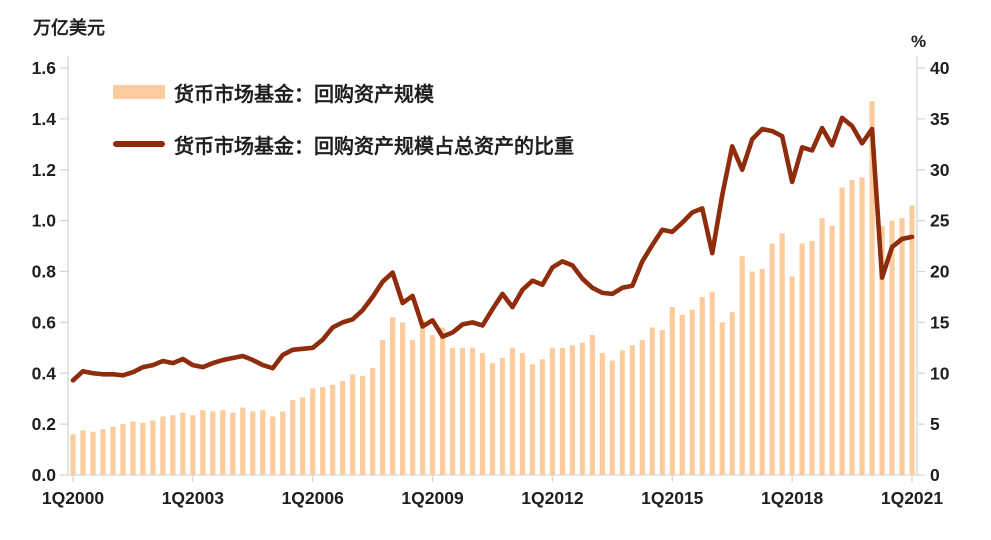 The image size is (991, 540). I want to click on x-axis-tick-label: 1Q2000, so click(73, 498).